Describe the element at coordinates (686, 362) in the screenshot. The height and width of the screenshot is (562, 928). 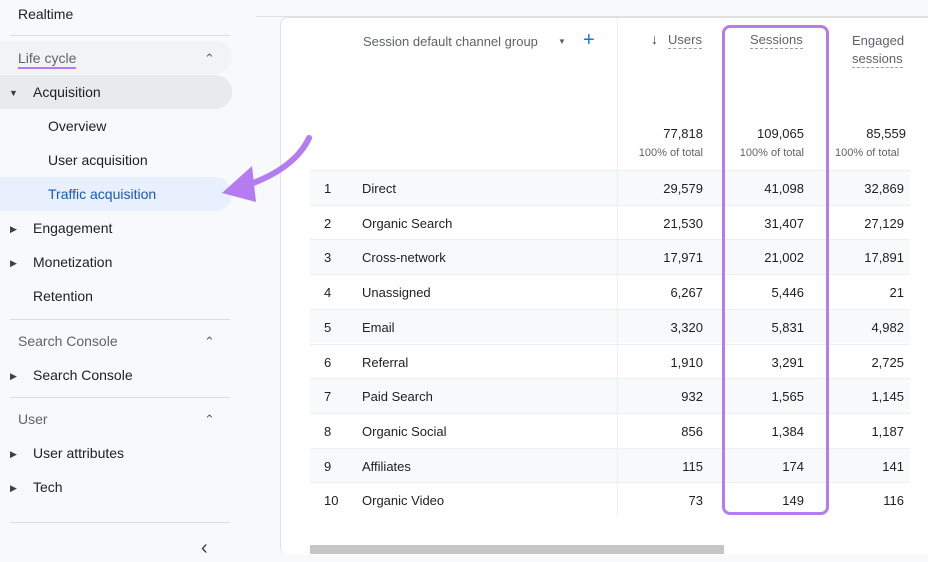
I see `users-value: 1,910` at that location.